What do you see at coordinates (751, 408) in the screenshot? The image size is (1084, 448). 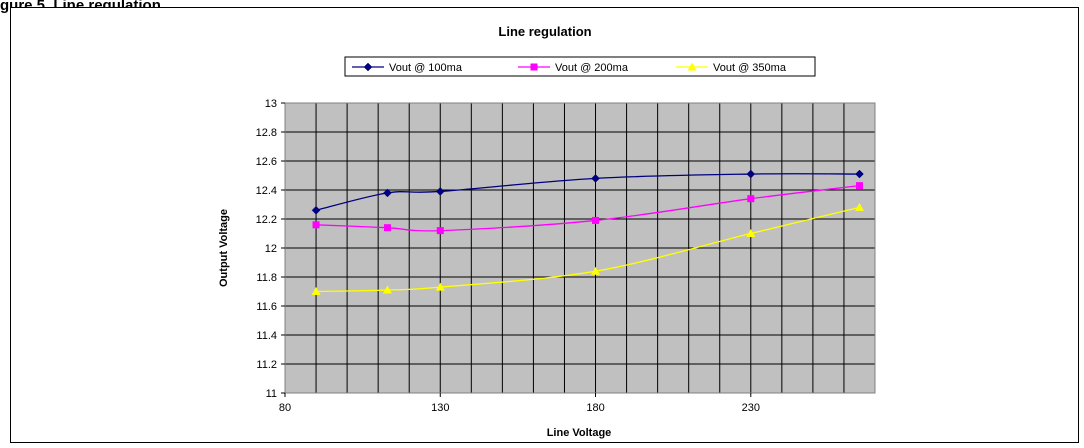 I see `x-tick-label: 230` at bounding box center [751, 408].